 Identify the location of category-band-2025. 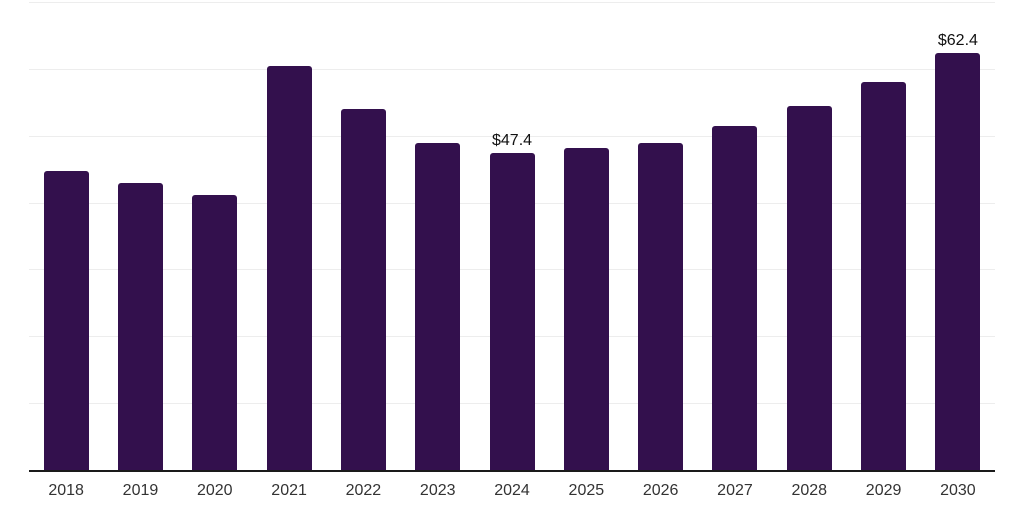
(586, 235).